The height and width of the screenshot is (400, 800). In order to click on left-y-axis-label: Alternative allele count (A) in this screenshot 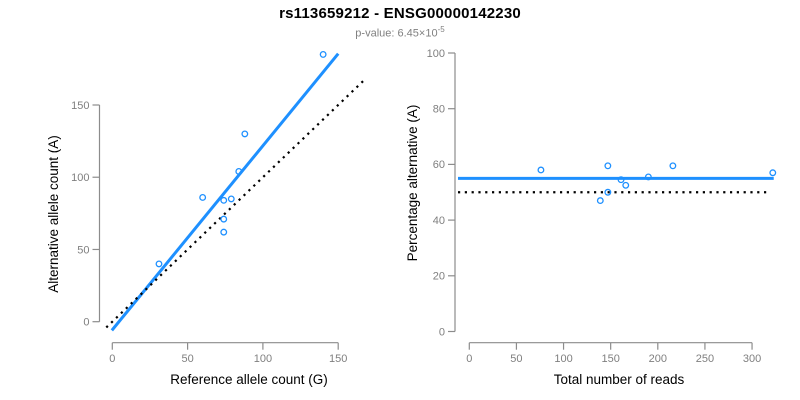, I will do `click(53, 214)`.